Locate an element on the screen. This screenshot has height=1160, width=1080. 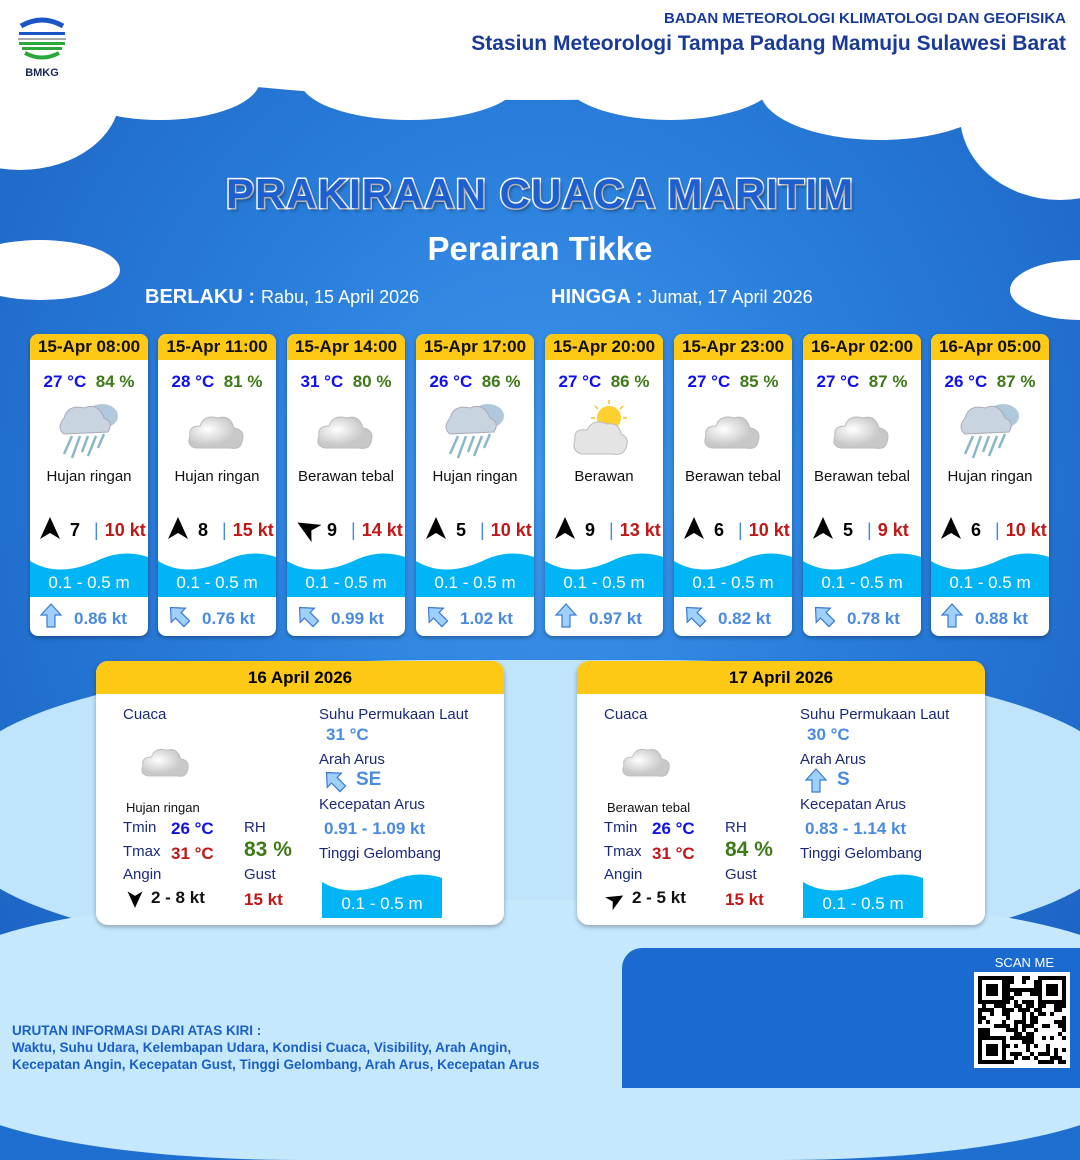
daily-rh: 83 % is located at coordinates (268, 849).